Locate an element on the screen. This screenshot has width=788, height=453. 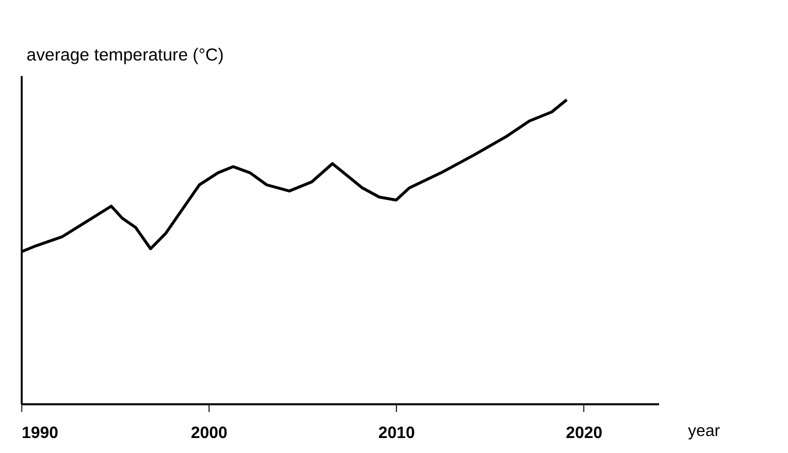
x-tick-label: 2000 is located at coordinates (209, 433).